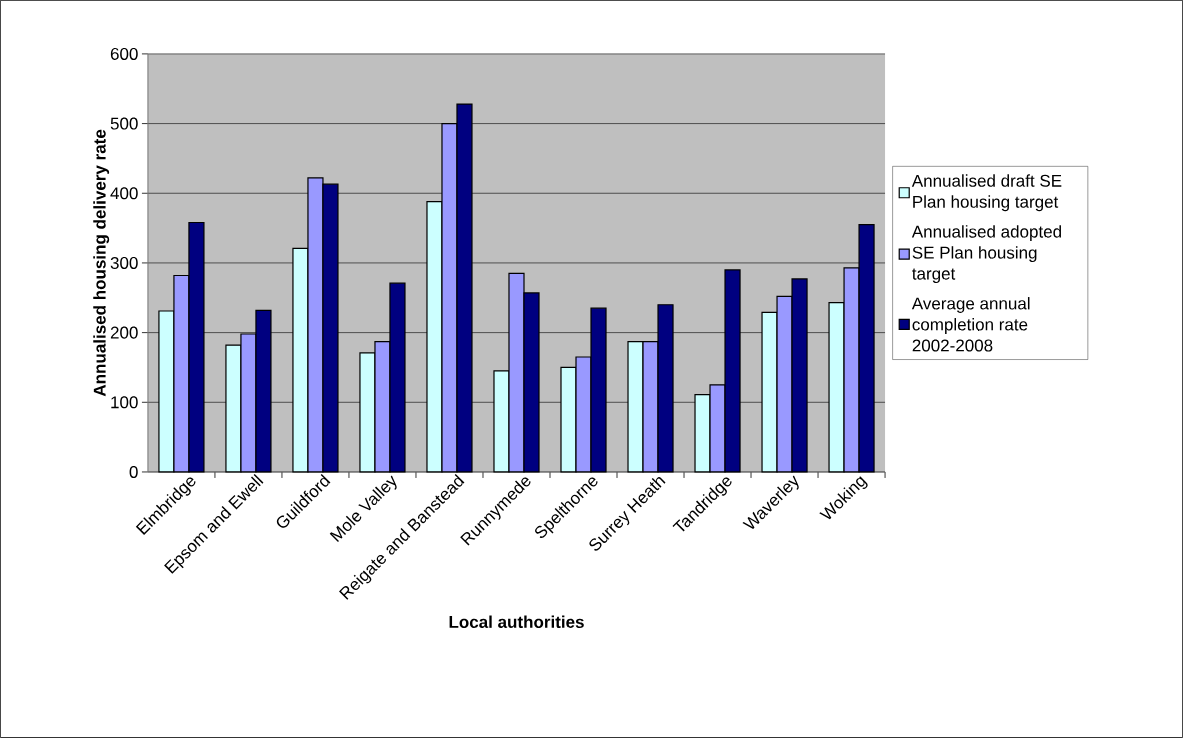 The width and height of the screenshot is (1183, 738). I want to click on legend-label: Annualised draft SE Plan housing target, so click(986, 193).